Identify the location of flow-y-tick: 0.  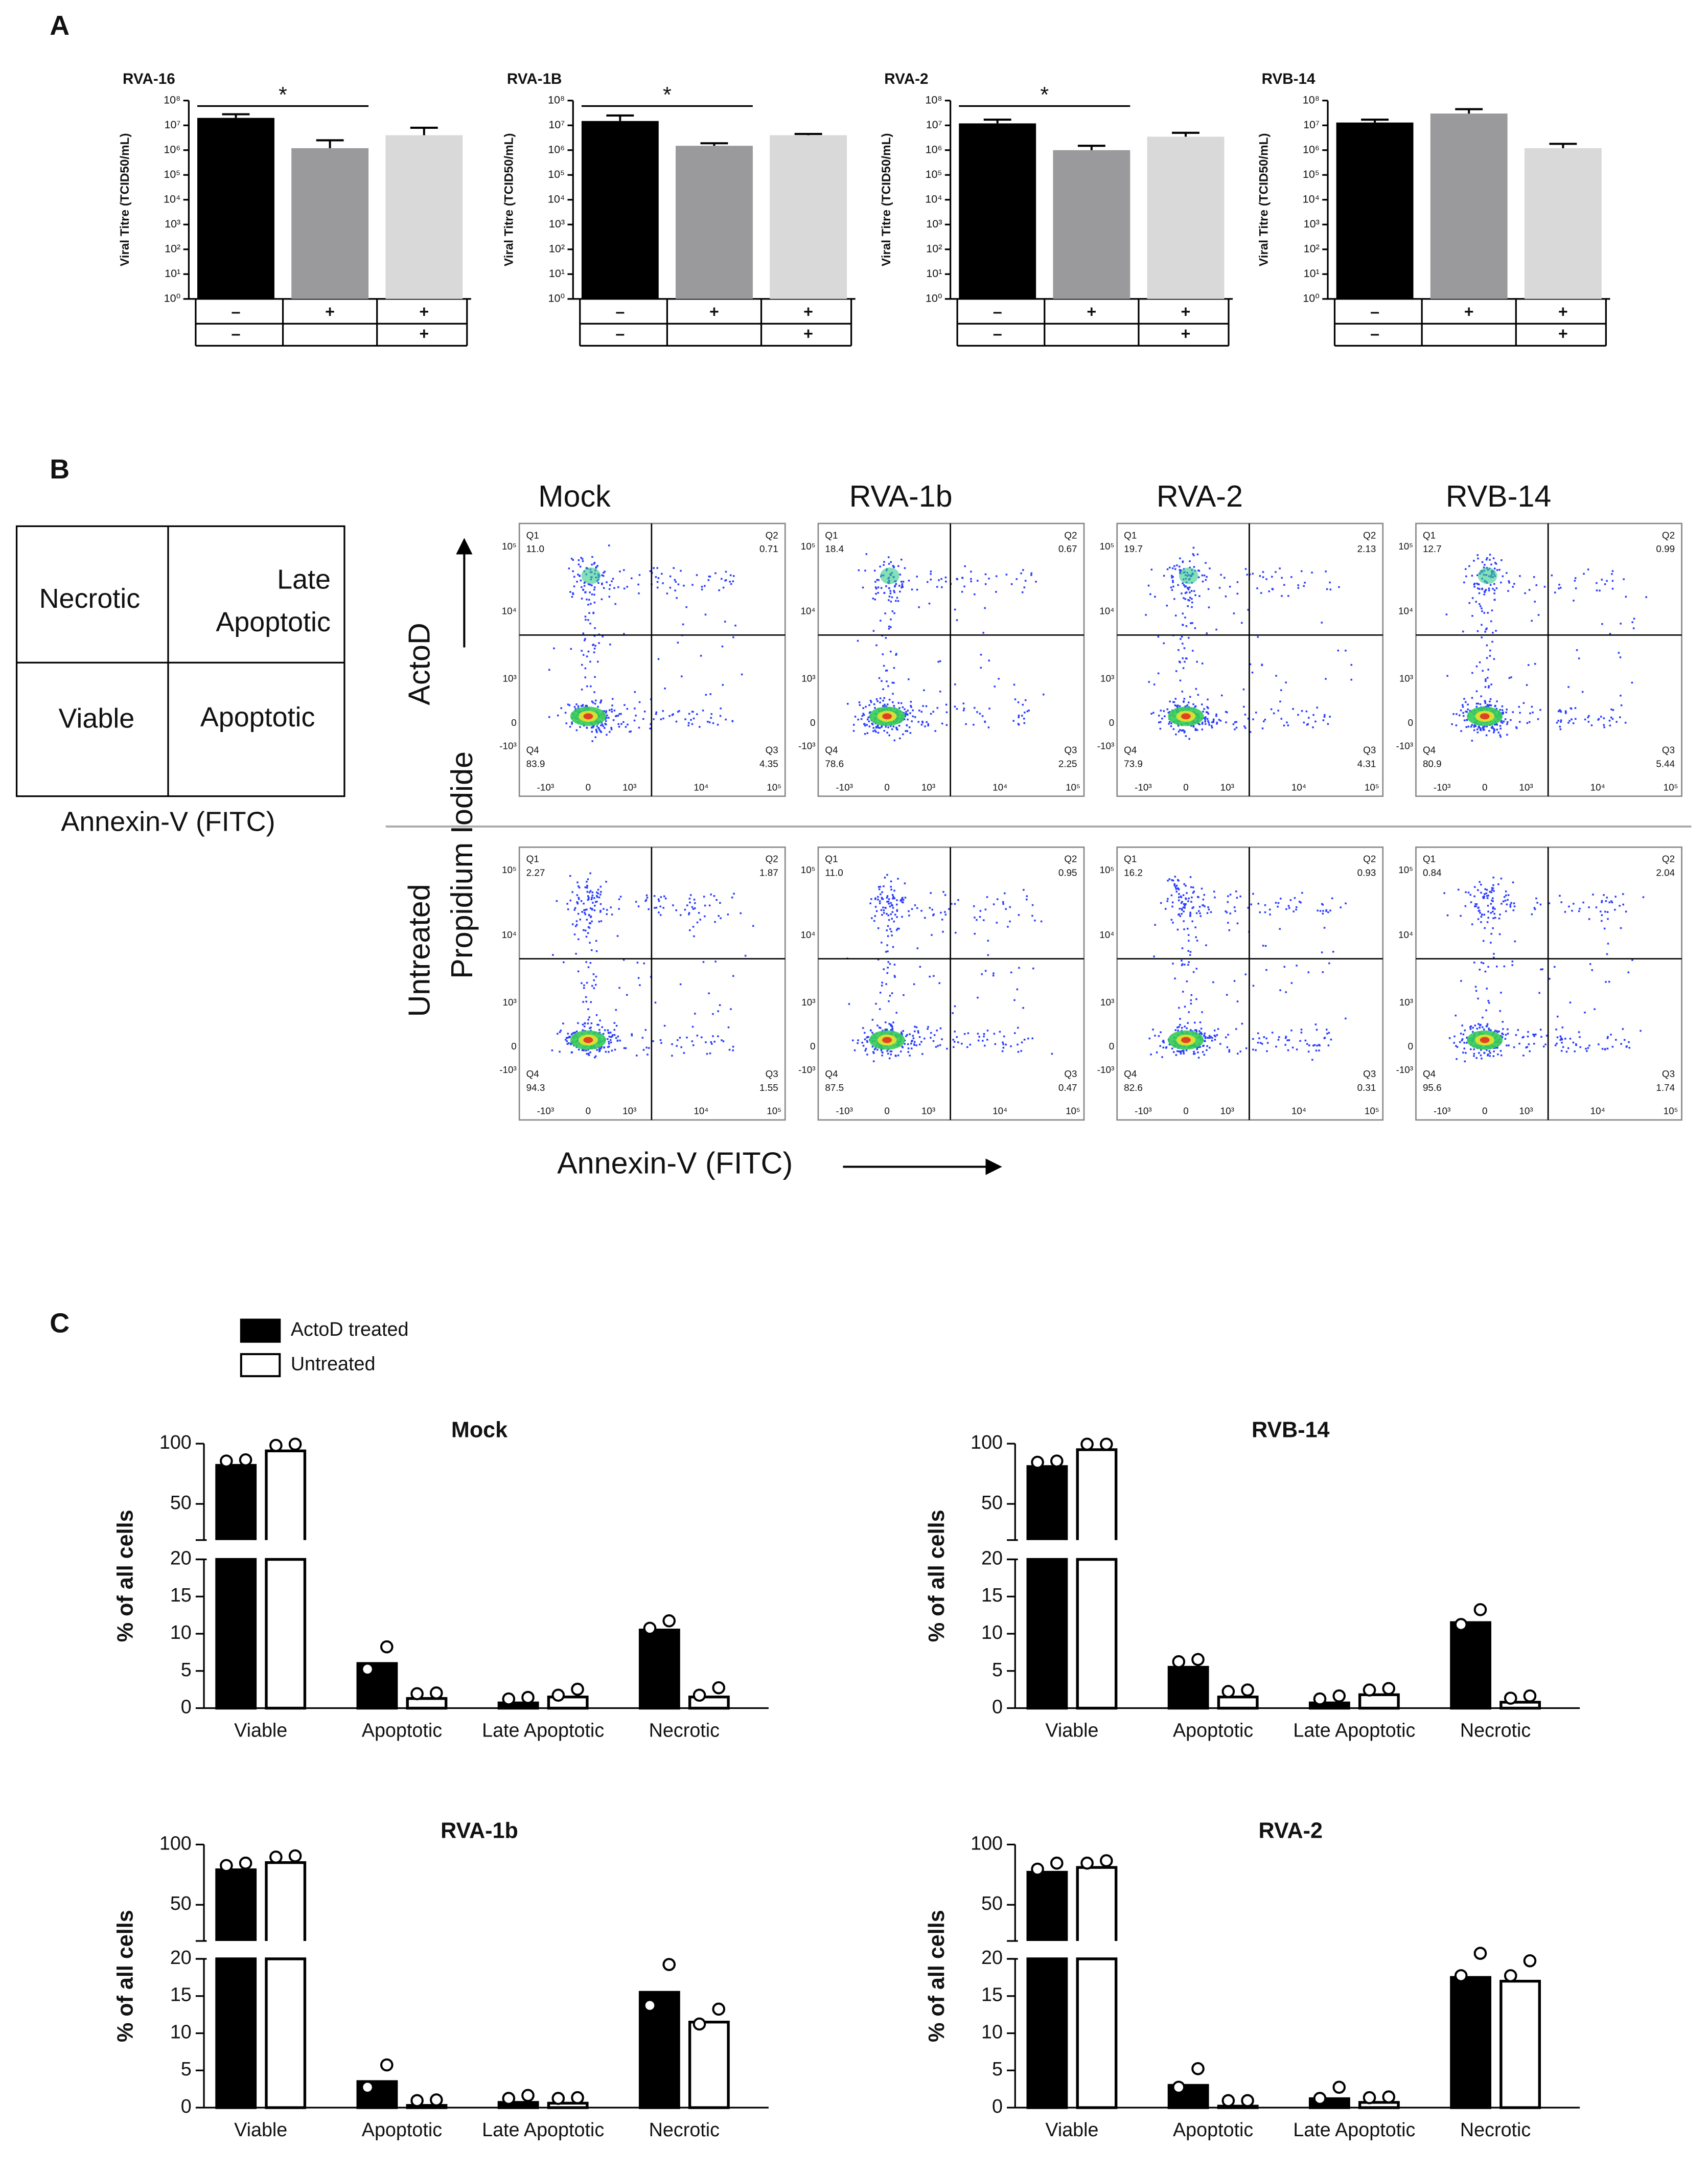
(1411, 1046).